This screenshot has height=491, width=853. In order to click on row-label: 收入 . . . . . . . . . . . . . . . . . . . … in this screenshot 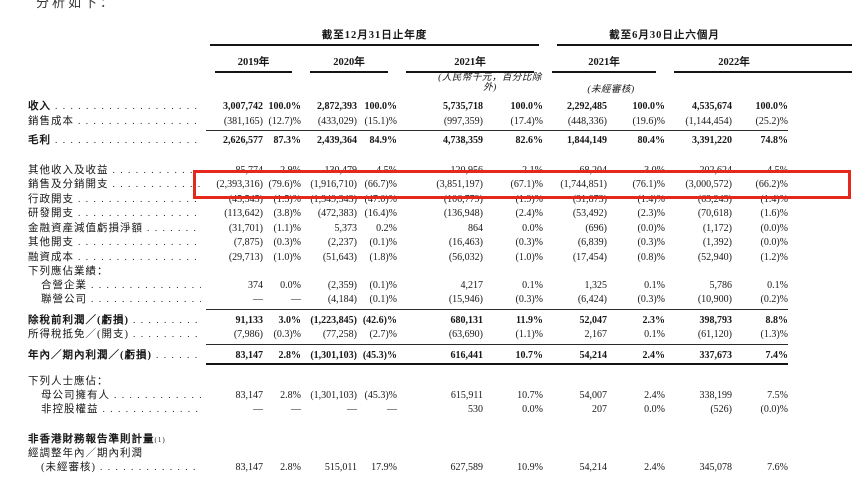, I will do `click(117, 107)`.